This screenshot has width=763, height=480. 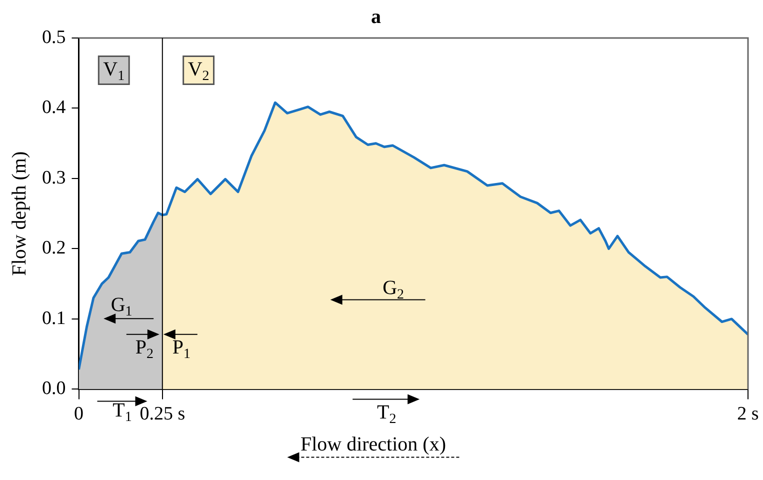 What do you see at coordinates (54, 248) in the screenshot?
I see `y-tick-label: 0.2` at bounding box center [54, 248].